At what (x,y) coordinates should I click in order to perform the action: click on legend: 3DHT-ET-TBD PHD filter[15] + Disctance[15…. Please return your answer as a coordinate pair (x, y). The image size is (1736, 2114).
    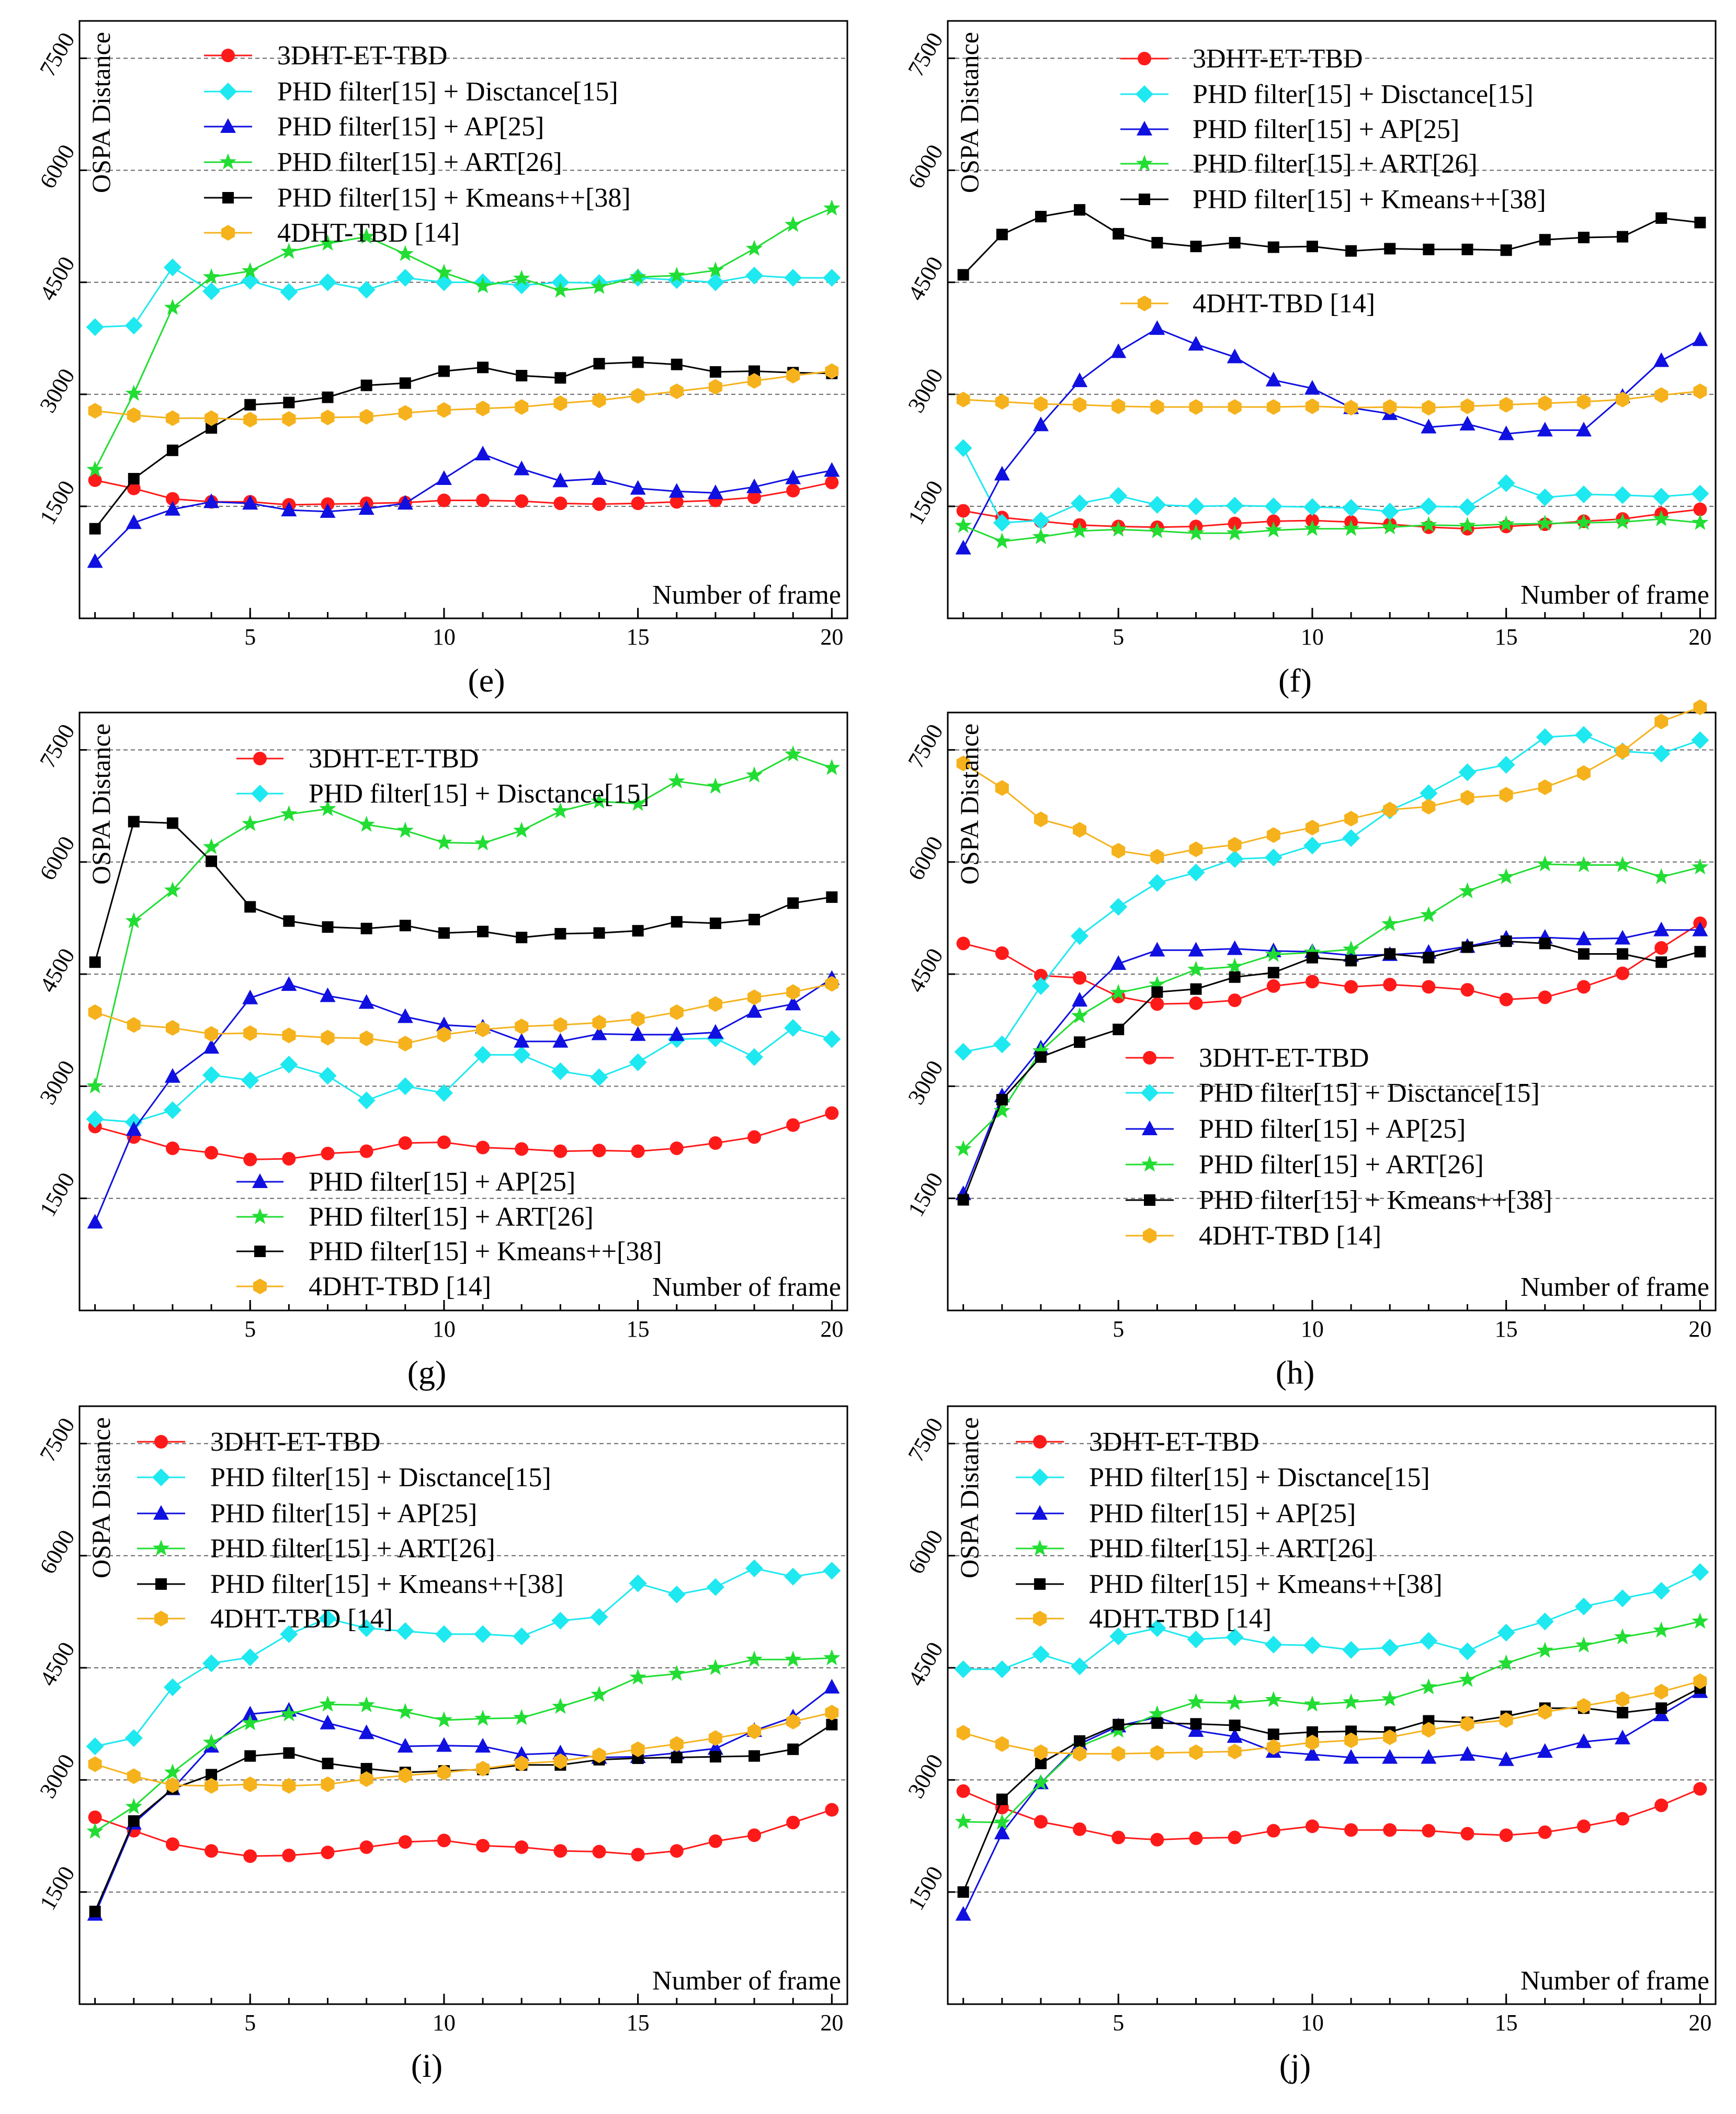
    Looking at the image, I should click on (1229, 1530).